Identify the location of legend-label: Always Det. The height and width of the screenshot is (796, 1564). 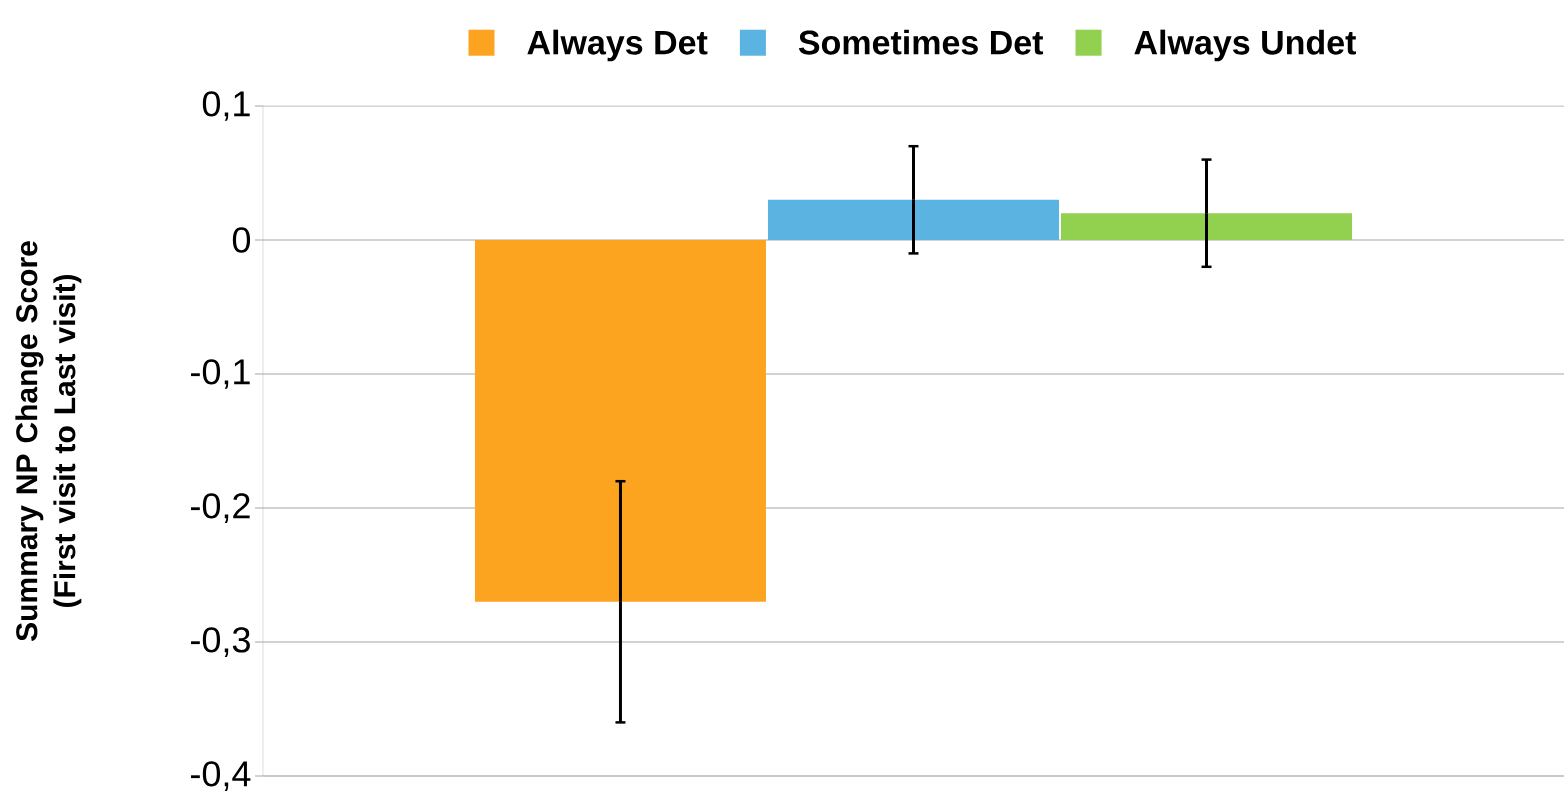
(617, 45).